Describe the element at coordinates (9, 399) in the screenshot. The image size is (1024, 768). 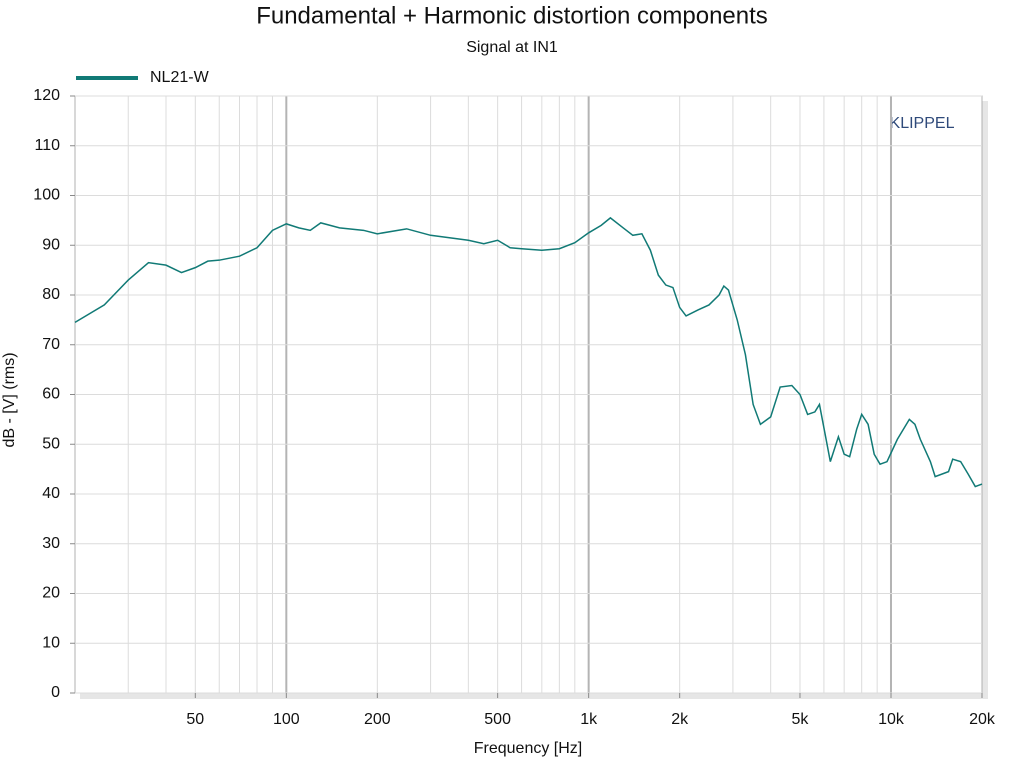
I see `y-axis-label: dB - [V] (rms)` at that location.